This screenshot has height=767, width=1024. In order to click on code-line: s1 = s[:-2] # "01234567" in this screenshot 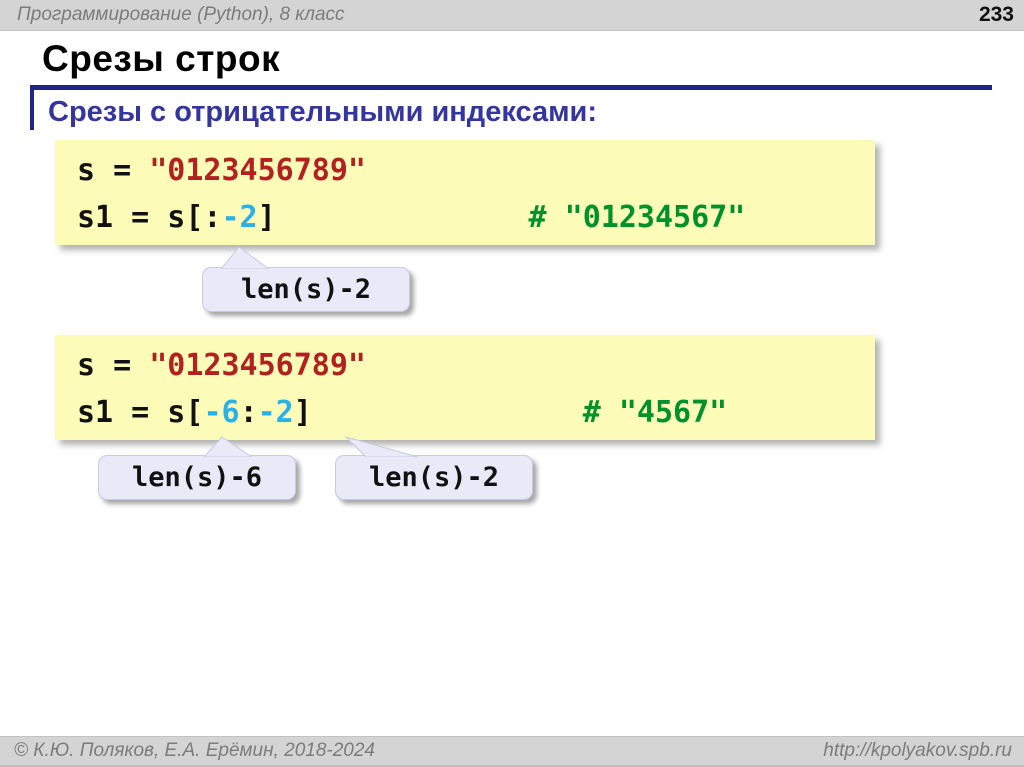, I will do `click(411, 217)`.